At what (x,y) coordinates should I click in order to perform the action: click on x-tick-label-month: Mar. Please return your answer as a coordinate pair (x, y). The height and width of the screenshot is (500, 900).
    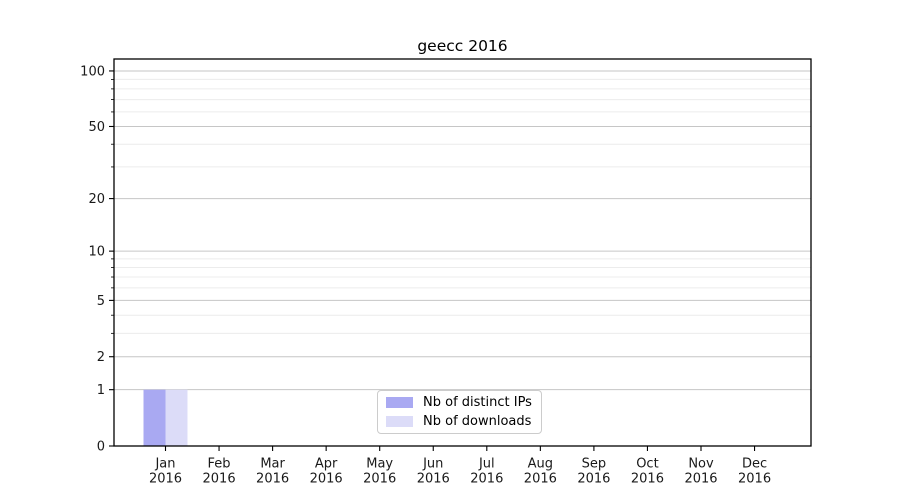
    Looking at the image, I should click on (272, 464).